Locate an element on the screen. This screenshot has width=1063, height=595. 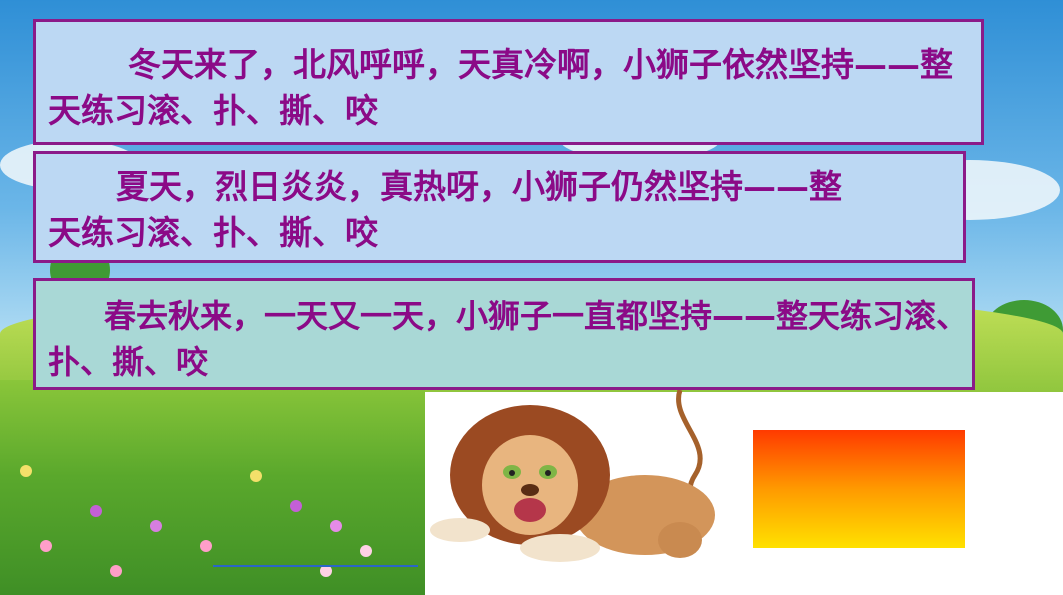
meadow-background is located at coordinates (212, 487).